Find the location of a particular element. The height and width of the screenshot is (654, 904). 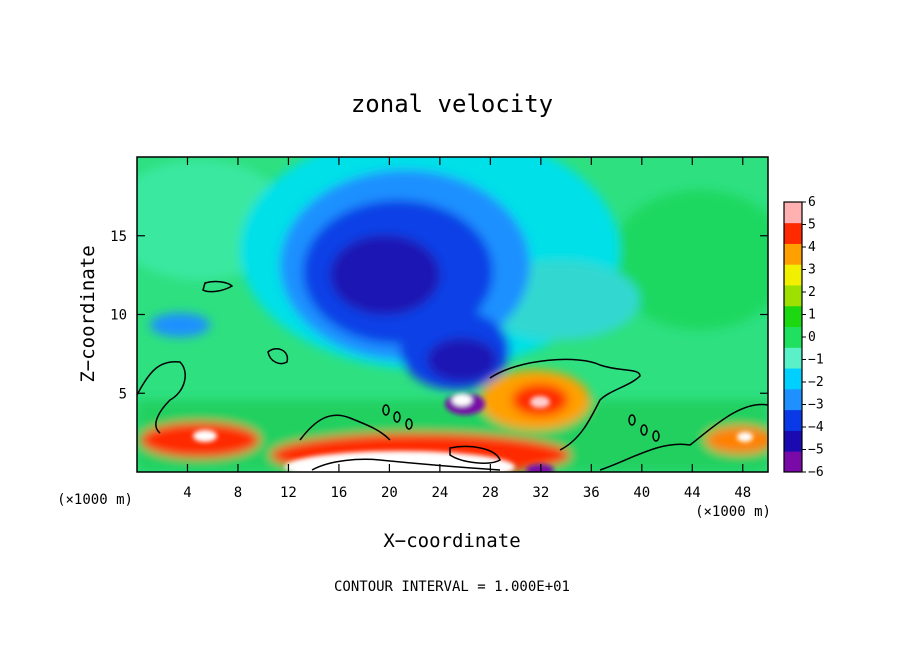

x-tick-label: 40 is located at coordinates (641, 493).